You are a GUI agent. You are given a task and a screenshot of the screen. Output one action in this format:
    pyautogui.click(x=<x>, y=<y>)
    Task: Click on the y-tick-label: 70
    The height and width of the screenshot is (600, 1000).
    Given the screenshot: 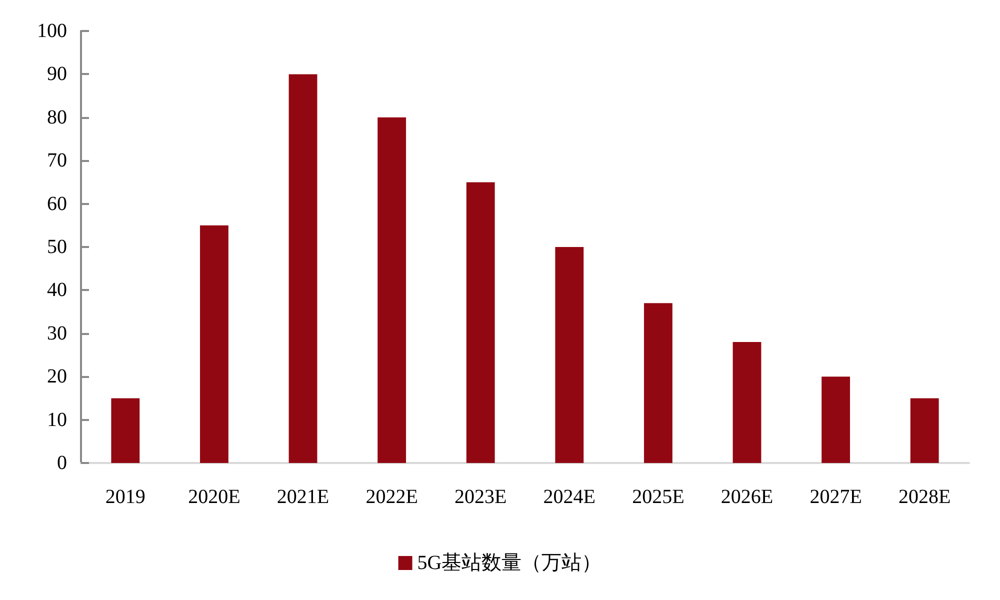 What is the action you would take?
    pyautogui.click(x=57, y=161)
    